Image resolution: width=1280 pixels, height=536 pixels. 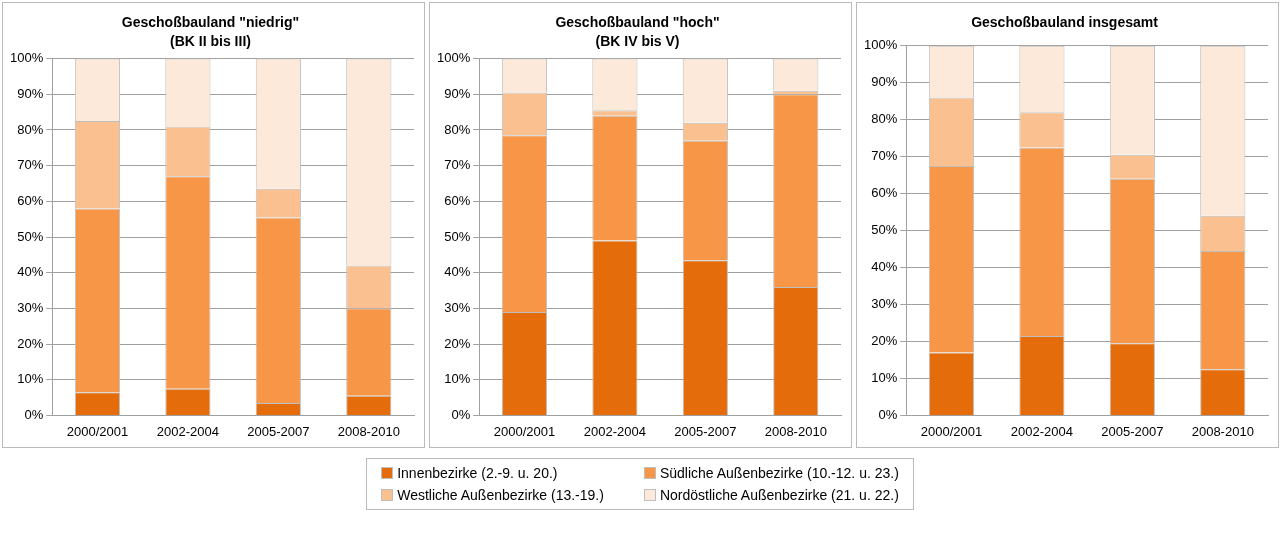 I want to click on chart-subtitle: (BK IV bis V), so click(x=637, y=41).